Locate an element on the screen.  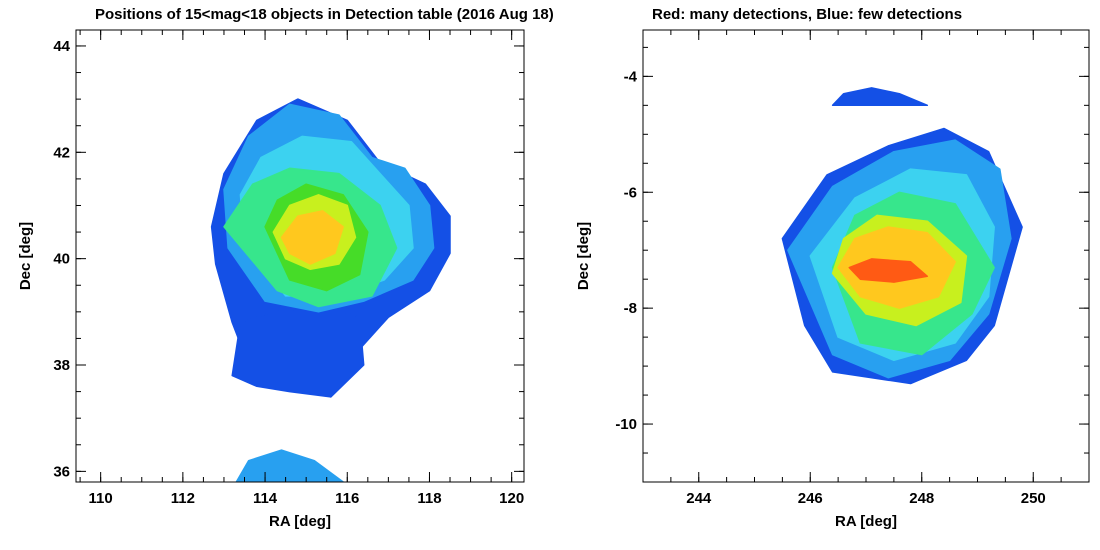
y-tick-label-right: -4 is located at coordinates (631, 76).